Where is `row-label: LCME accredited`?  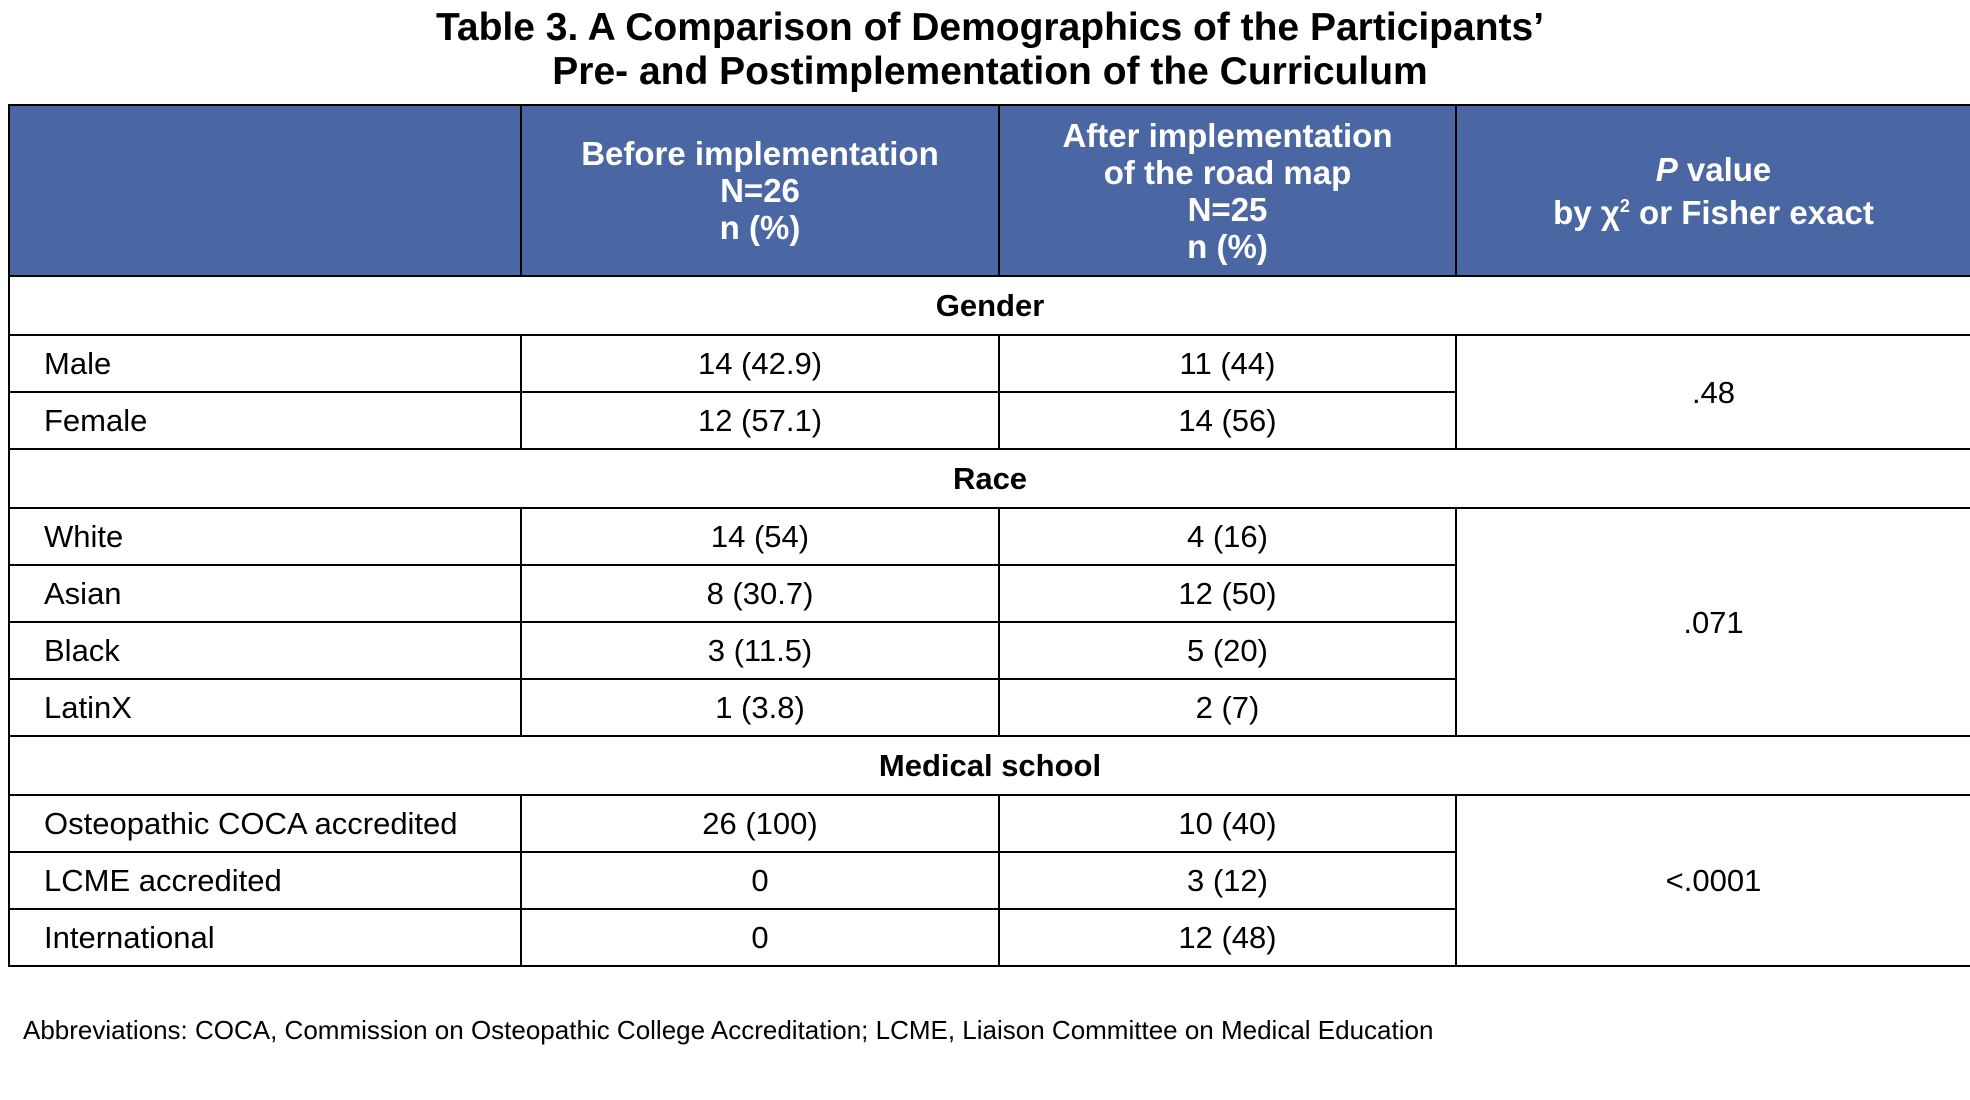 row-label: LCME accredited is located at coordinates (265, 880).